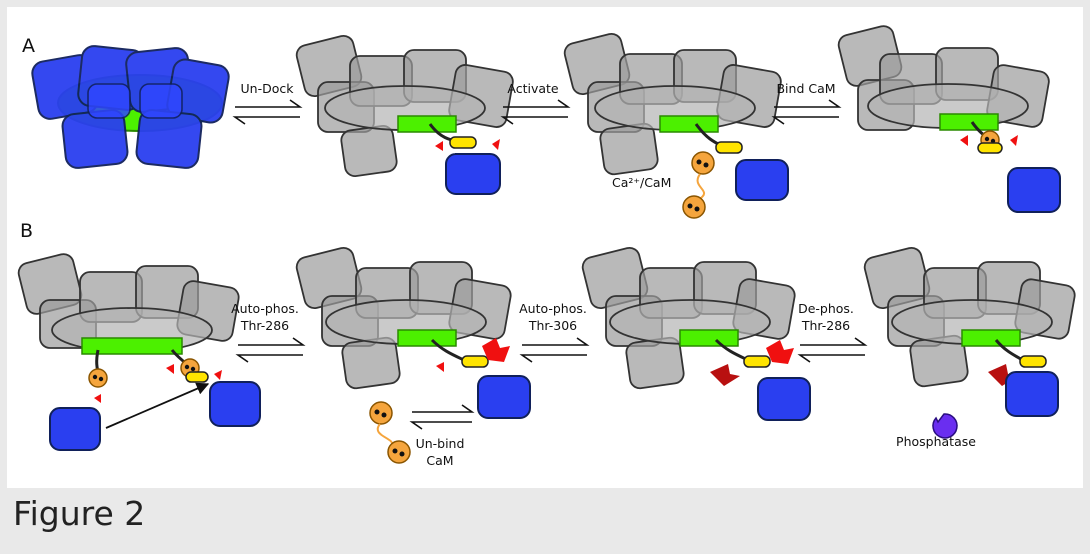 The image size is (1090, 554). Describe the element at coordinates (413, 332) in the screenshot. I see `thr286-phosphorylated-holoenzyme` at that location.